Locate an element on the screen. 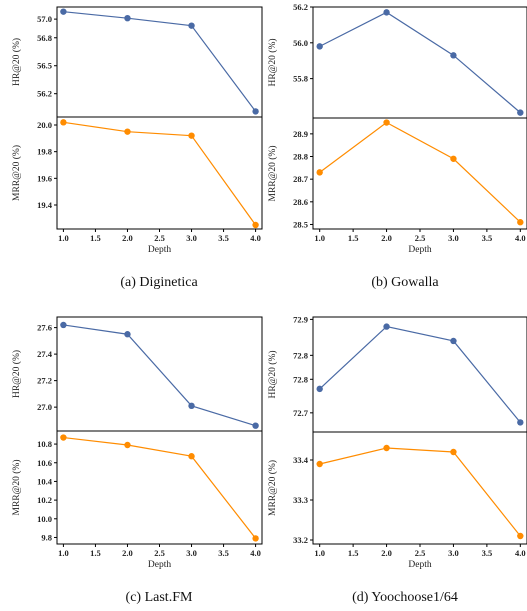  y-tick-label: 9.8 is located at coordinates (46, 537).